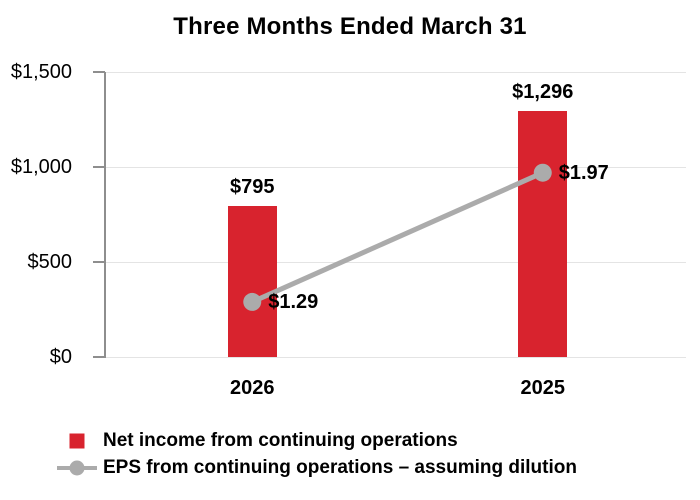 The image size is (700, 500). I want to click on y-axis-label: $500, so click(50, 262).